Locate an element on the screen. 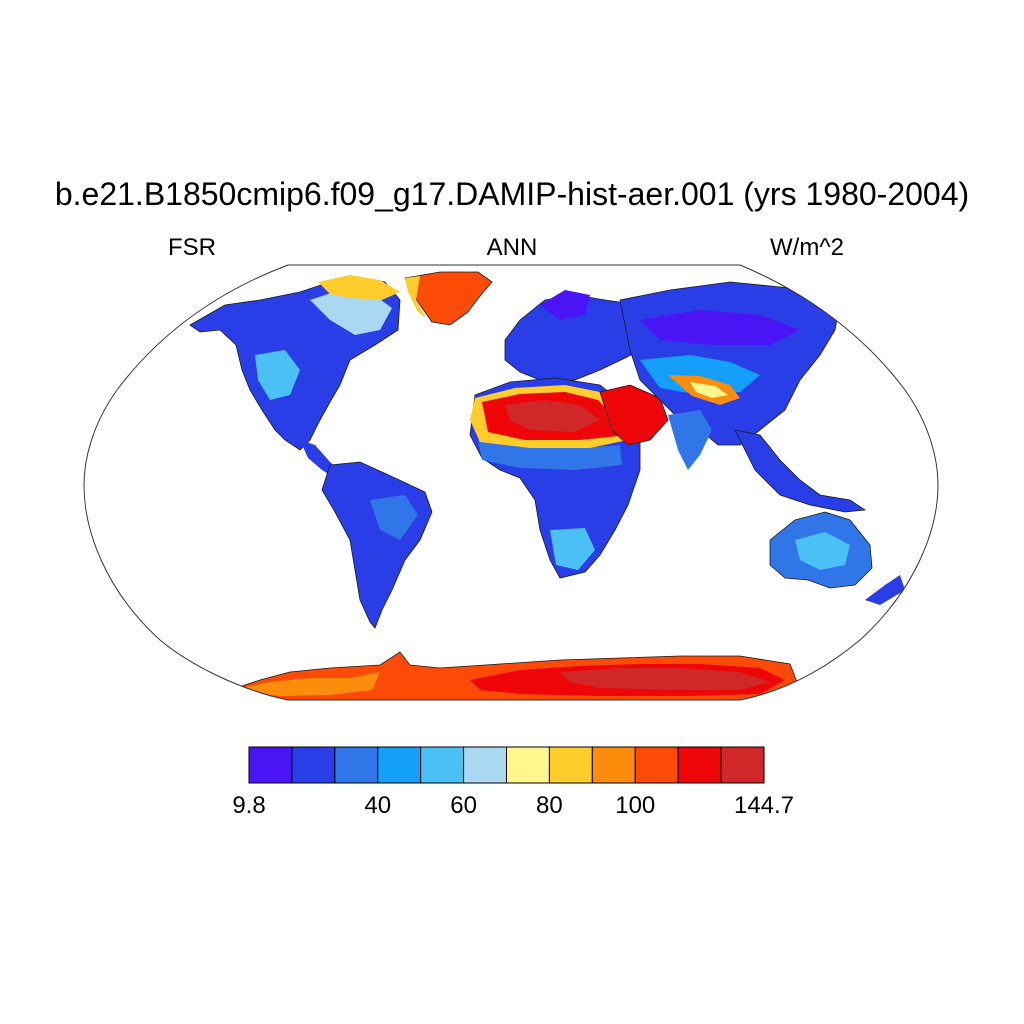 This screenshot has width=1024, height=1024. units-label: W/m^2 is located at coordinates (807, 247).